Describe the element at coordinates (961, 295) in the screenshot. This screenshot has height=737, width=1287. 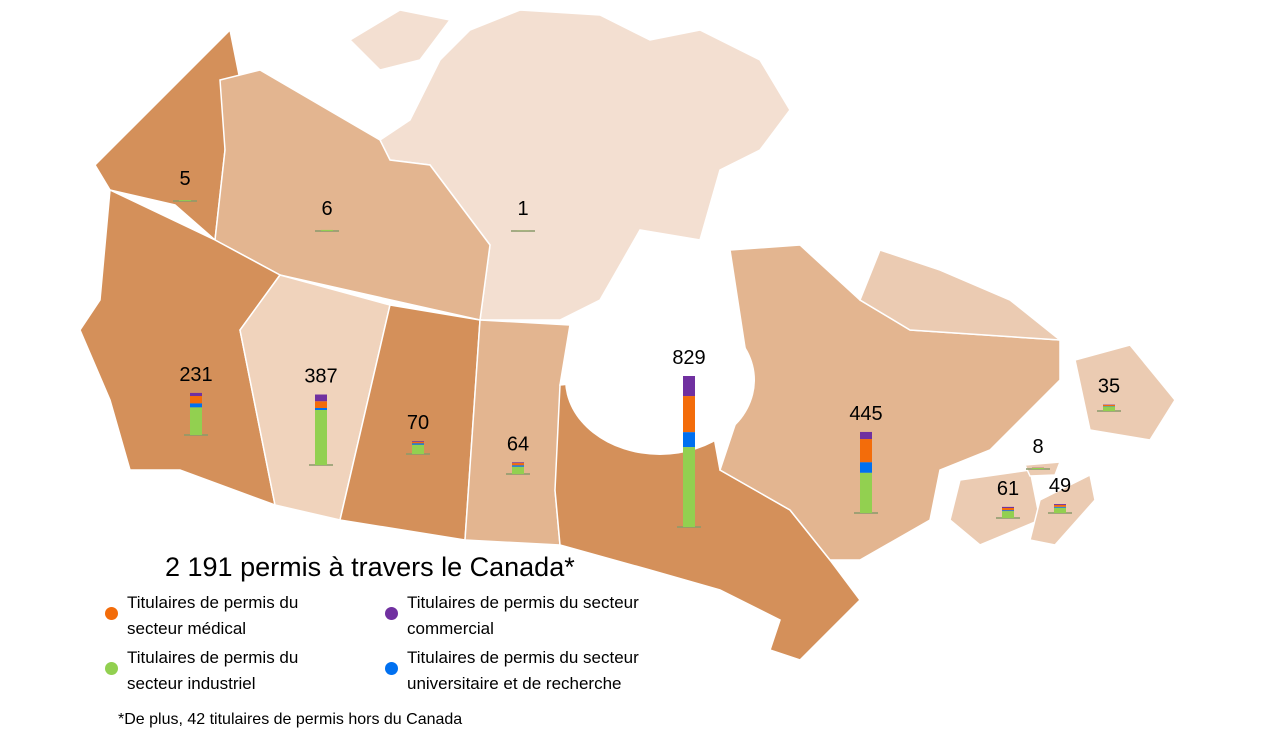
I see `labrador` at that location.